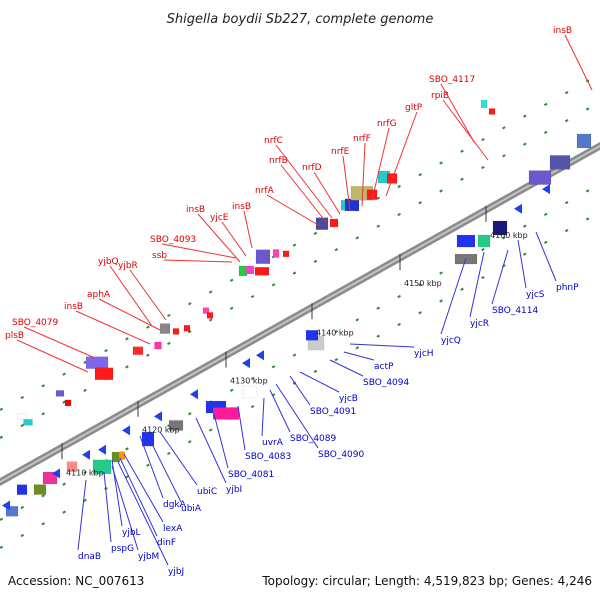  What do you see at coordinates (173, 240) in the screenshot?
I see `gene-label-upper-7: SBO_4093` at bounding box center [173, 240].